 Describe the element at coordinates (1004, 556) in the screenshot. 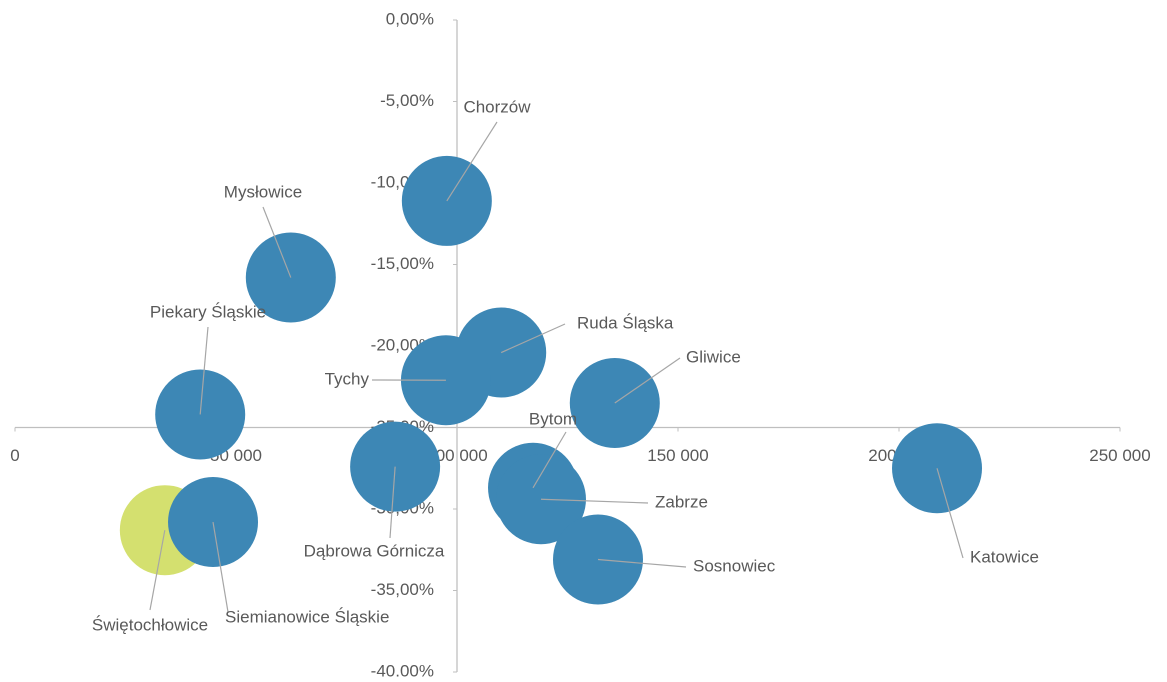

I see `data-label: Katowice` at that location.